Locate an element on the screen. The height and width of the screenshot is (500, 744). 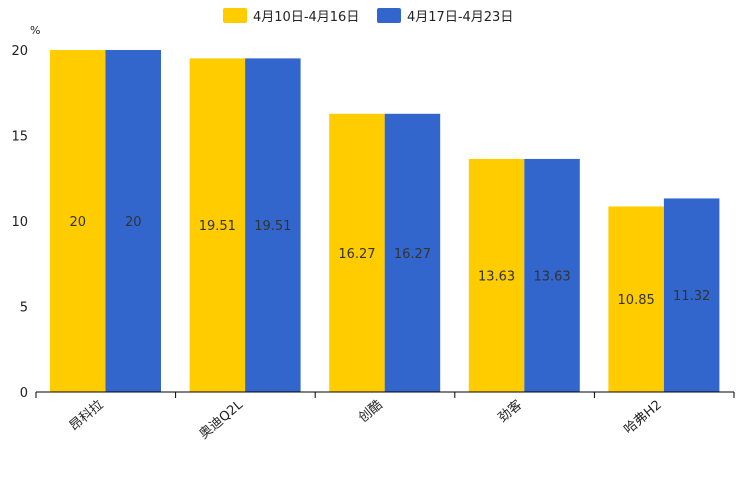
x-tick-label: 创酷 is located at coordinates (371, 412).